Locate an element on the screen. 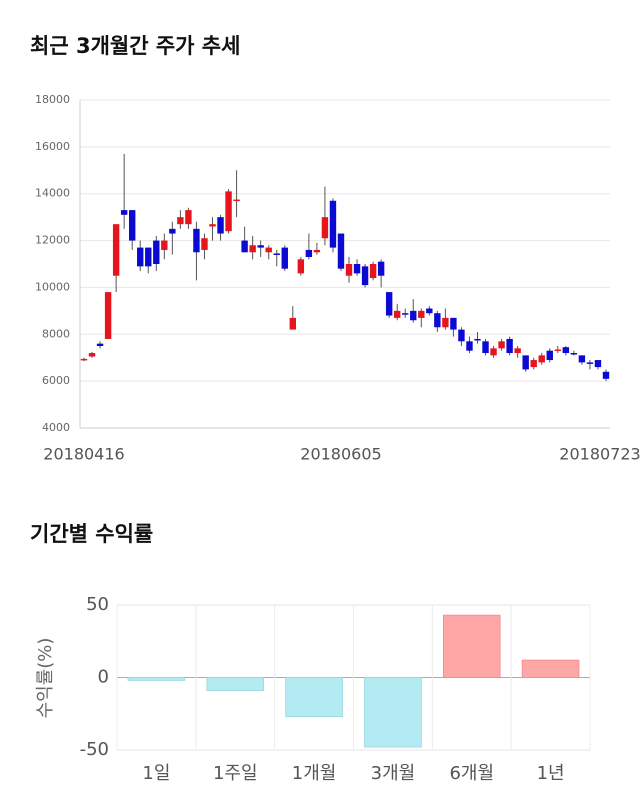 The width and height of the screenshot is (640, 810). y-axis-label: 수익률(%) is located at coordinates (45, 678).